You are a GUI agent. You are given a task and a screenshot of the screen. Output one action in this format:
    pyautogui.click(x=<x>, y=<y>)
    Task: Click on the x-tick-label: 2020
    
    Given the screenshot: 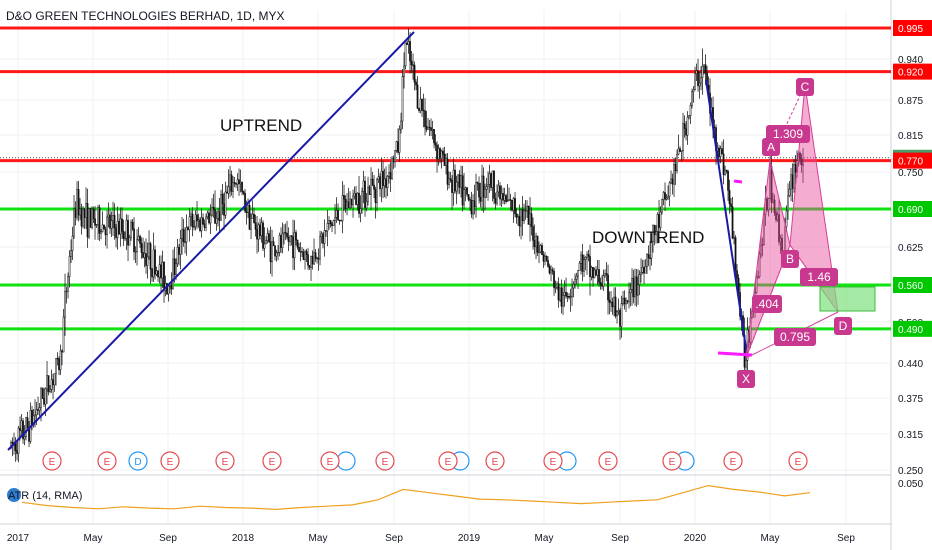 What is the action you would take?
    pyautogui.click(x=695, y=538)
    